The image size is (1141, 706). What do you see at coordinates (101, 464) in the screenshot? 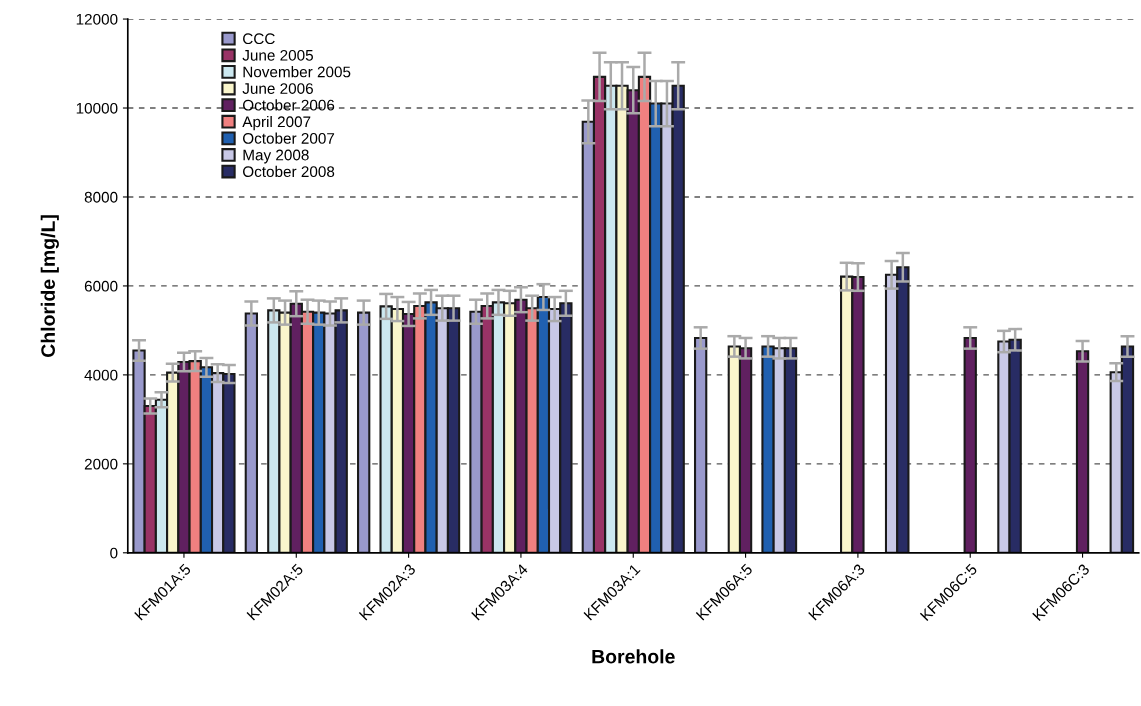
I see `y-tick-label: 2000` at bounding box center [101, 464].